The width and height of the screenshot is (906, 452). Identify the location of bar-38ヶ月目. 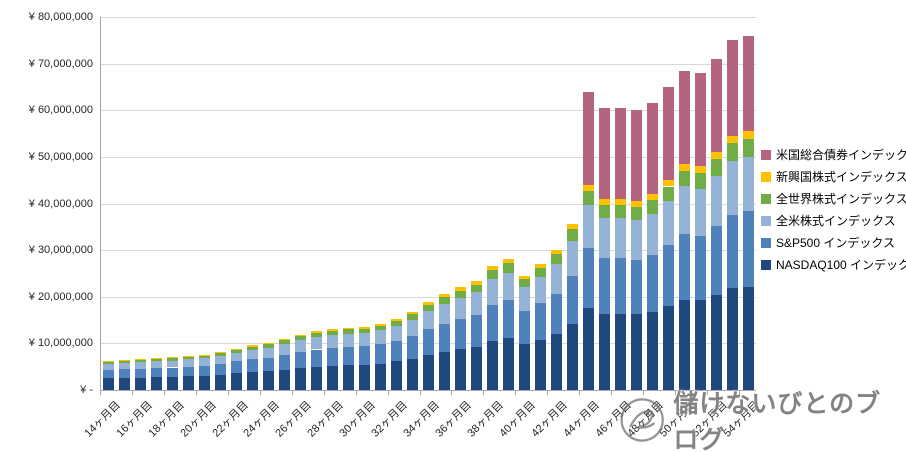
(492, 203).